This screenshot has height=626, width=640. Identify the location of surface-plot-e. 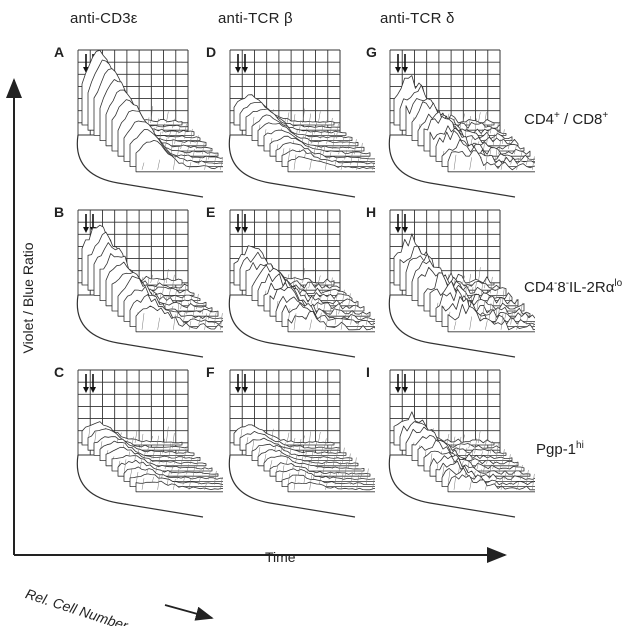
(301, 283).